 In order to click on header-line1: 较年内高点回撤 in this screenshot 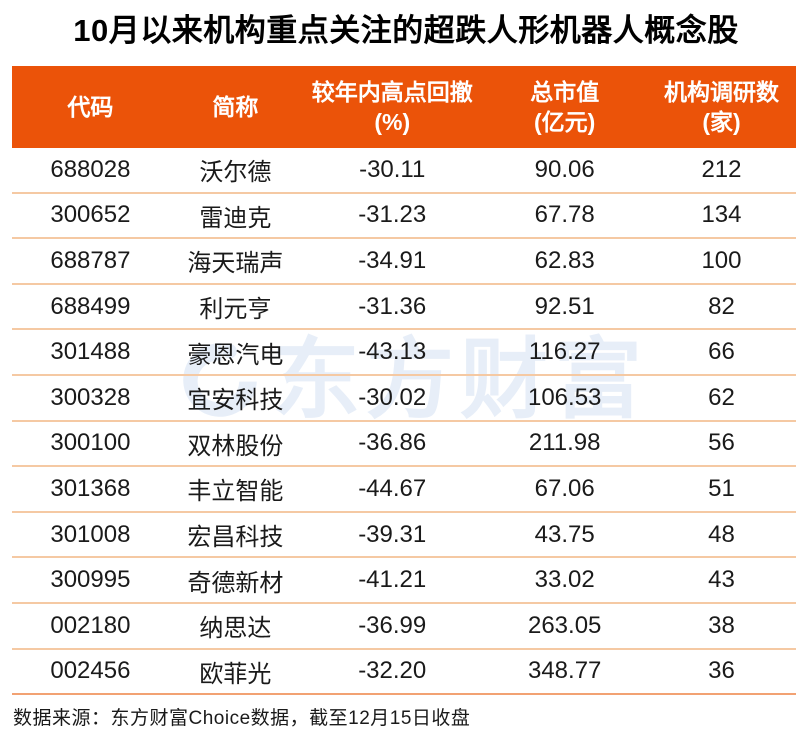, I will do `click(392, 92)`.